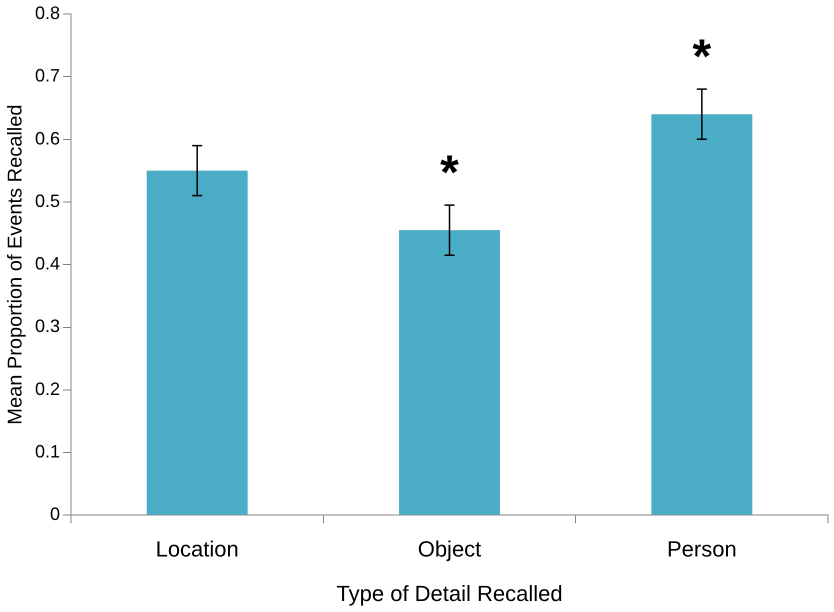 The image size is (834, 612). What do you see at coordinates (449, 593) in the screenshot?
I see `x-axis-title: Type of Detail Recalled` at bounding box center [449, 593].